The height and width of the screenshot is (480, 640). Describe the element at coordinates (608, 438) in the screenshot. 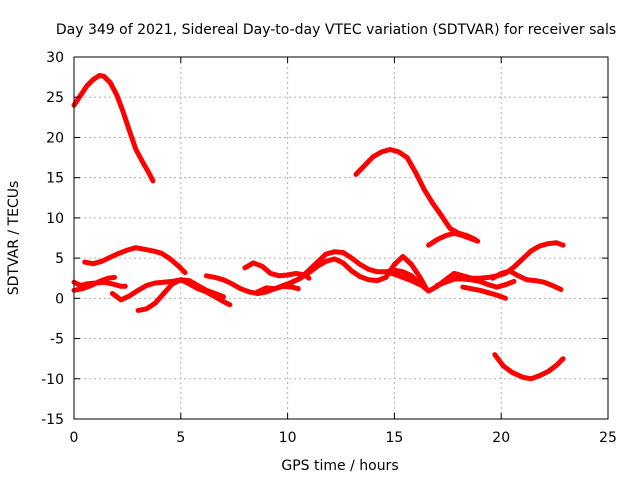

I see `x-tick-label: 25` at that location.